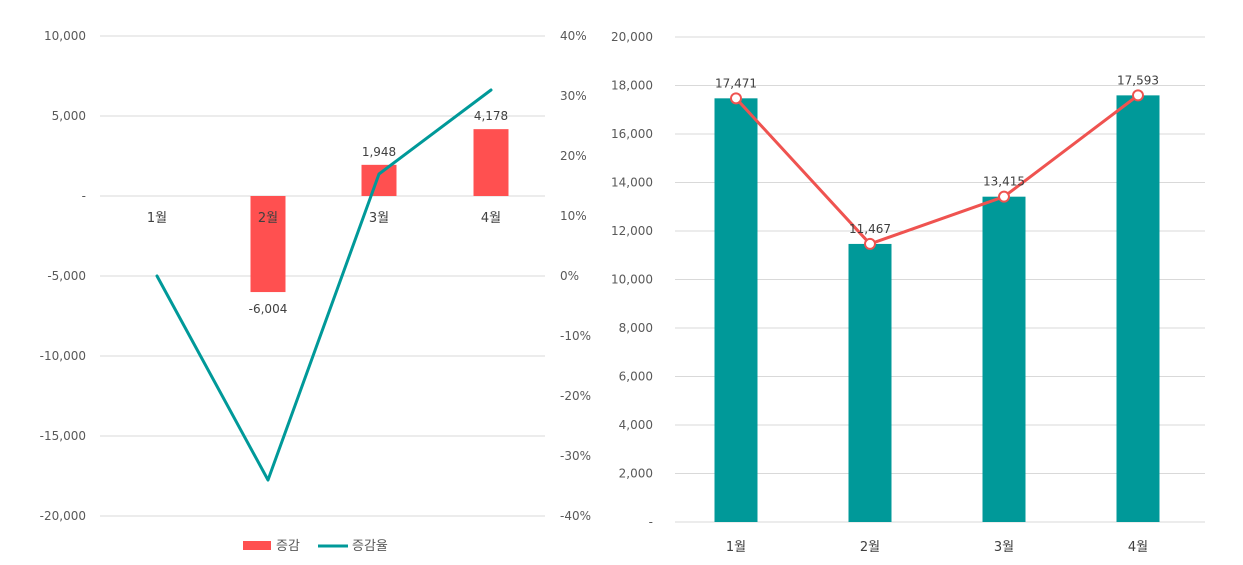  I want to click on y-right-tick-label: -20%, so click(575, 396).